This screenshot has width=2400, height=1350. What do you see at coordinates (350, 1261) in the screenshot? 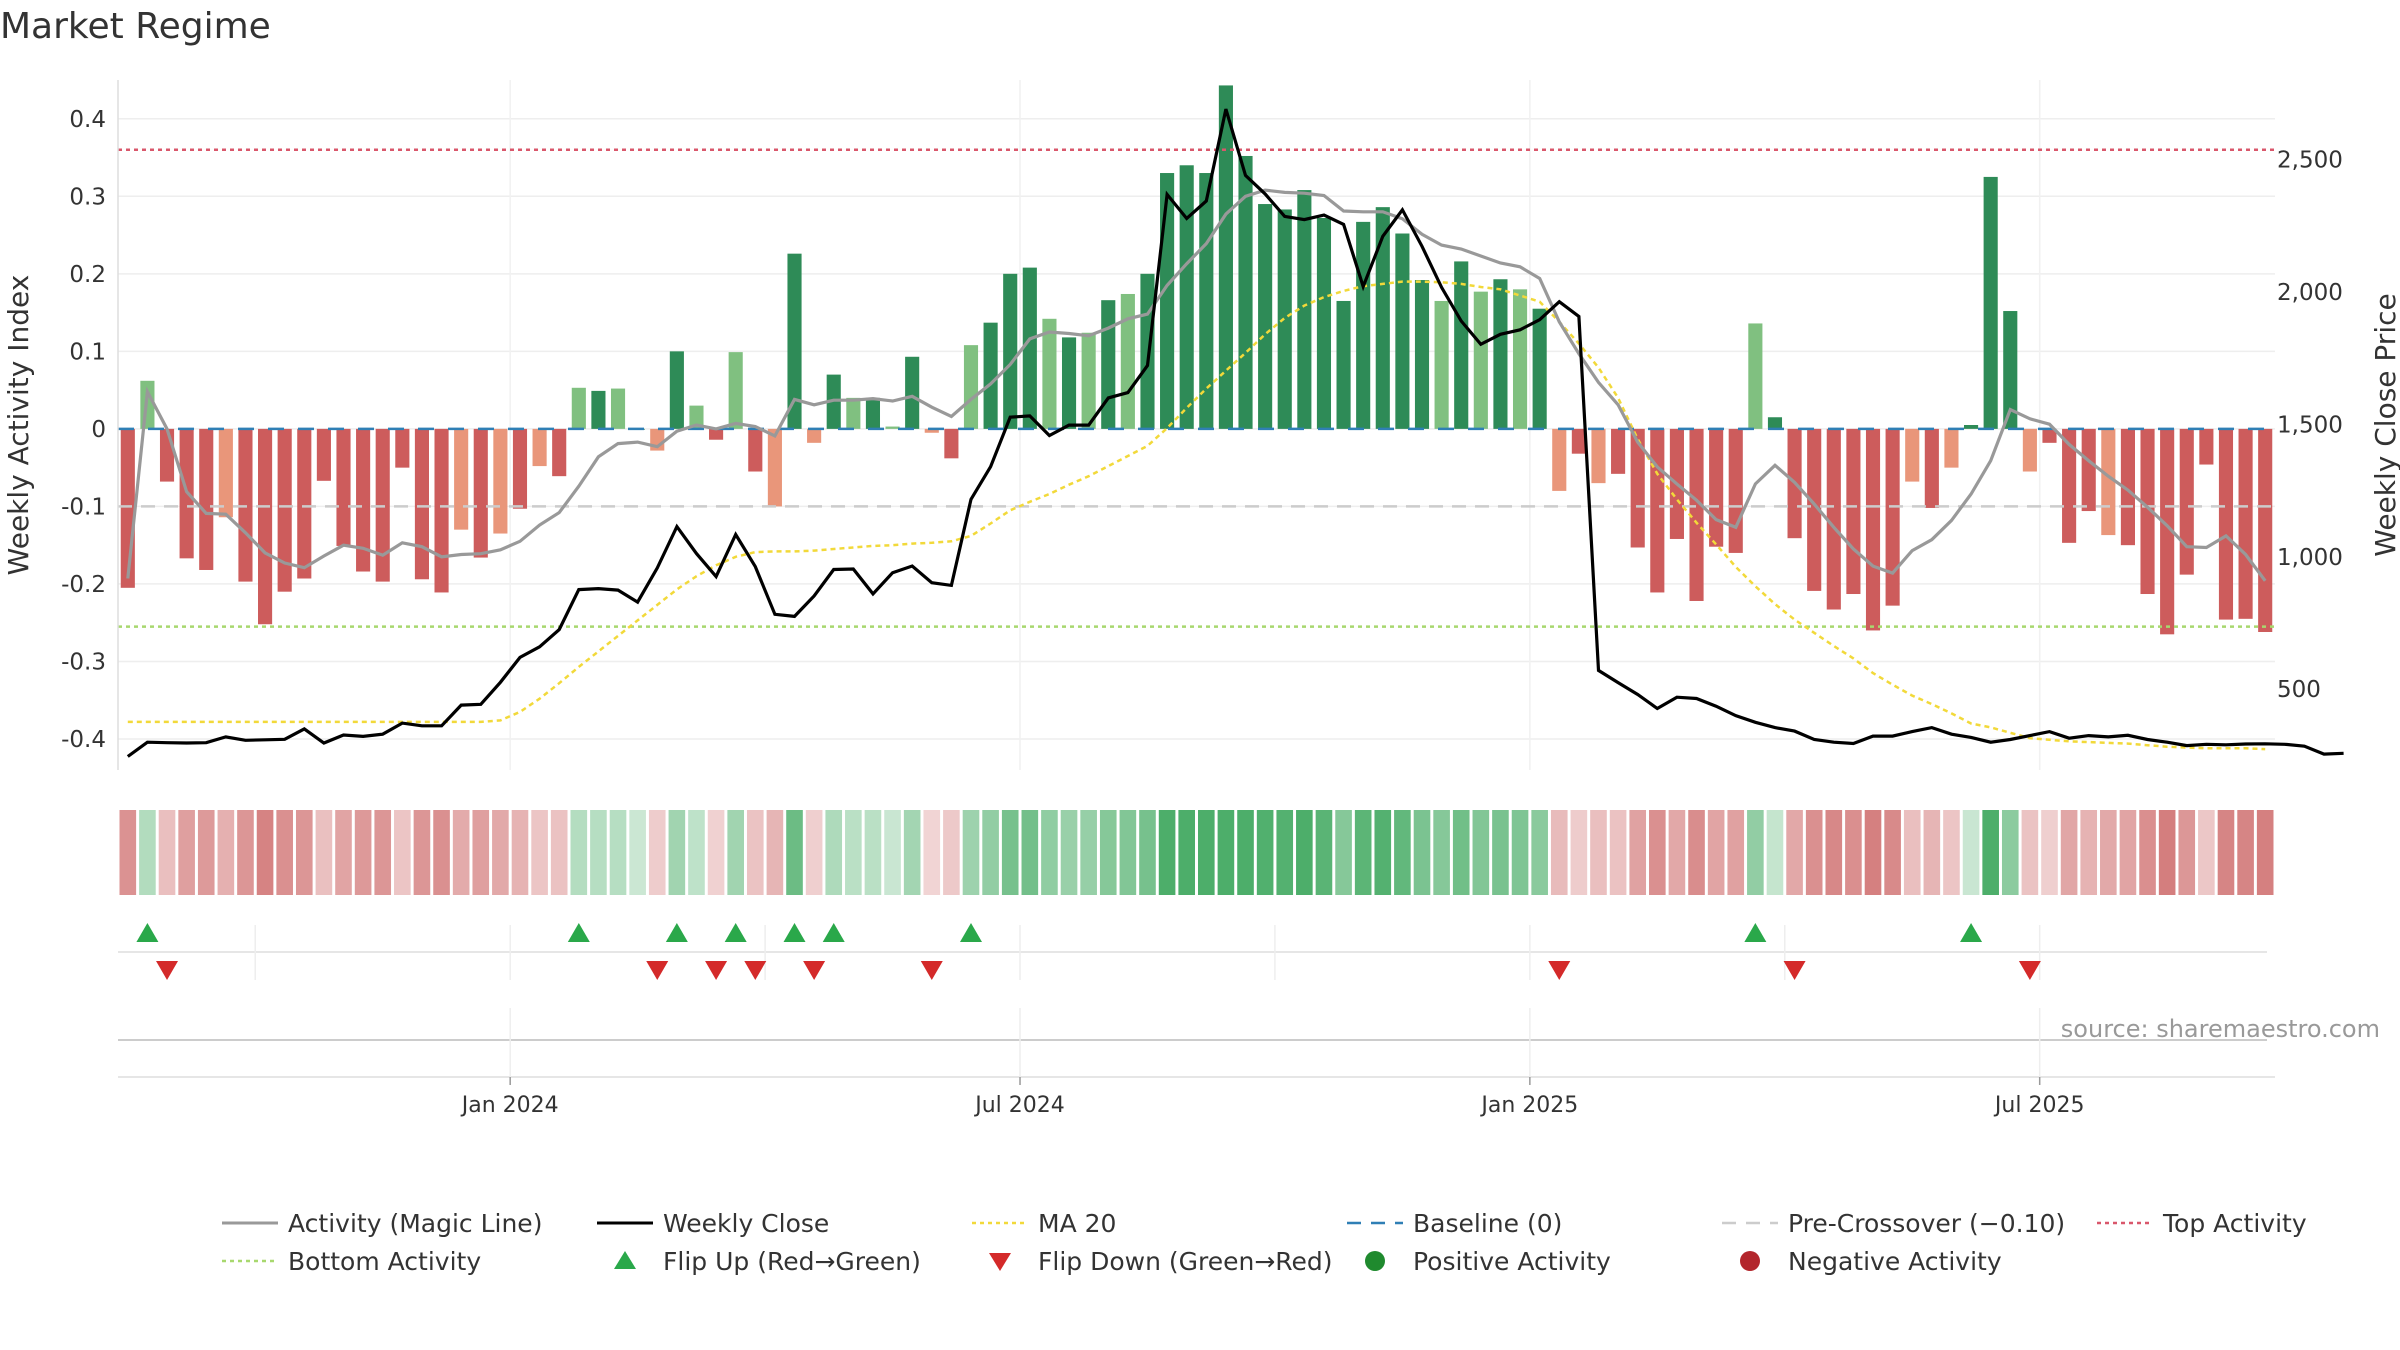
I see `legend-item: Bottom Activity` at bounding box center [350, 1261].